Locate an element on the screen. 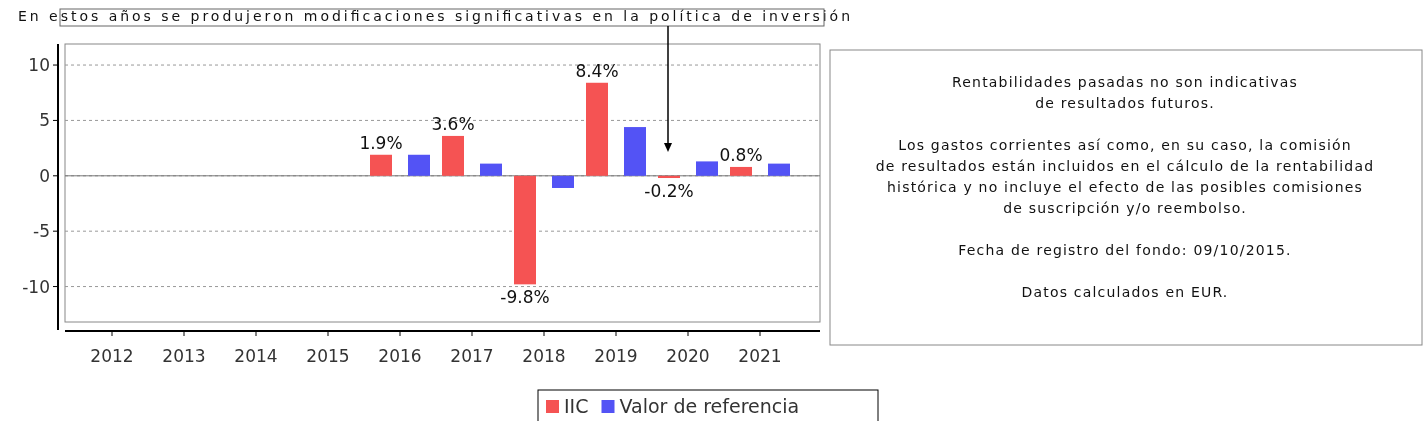 Image resolution: width=1426 pixels, height=421 pixels. x-tick-label: 2018 is located at coordinates (544, 356).